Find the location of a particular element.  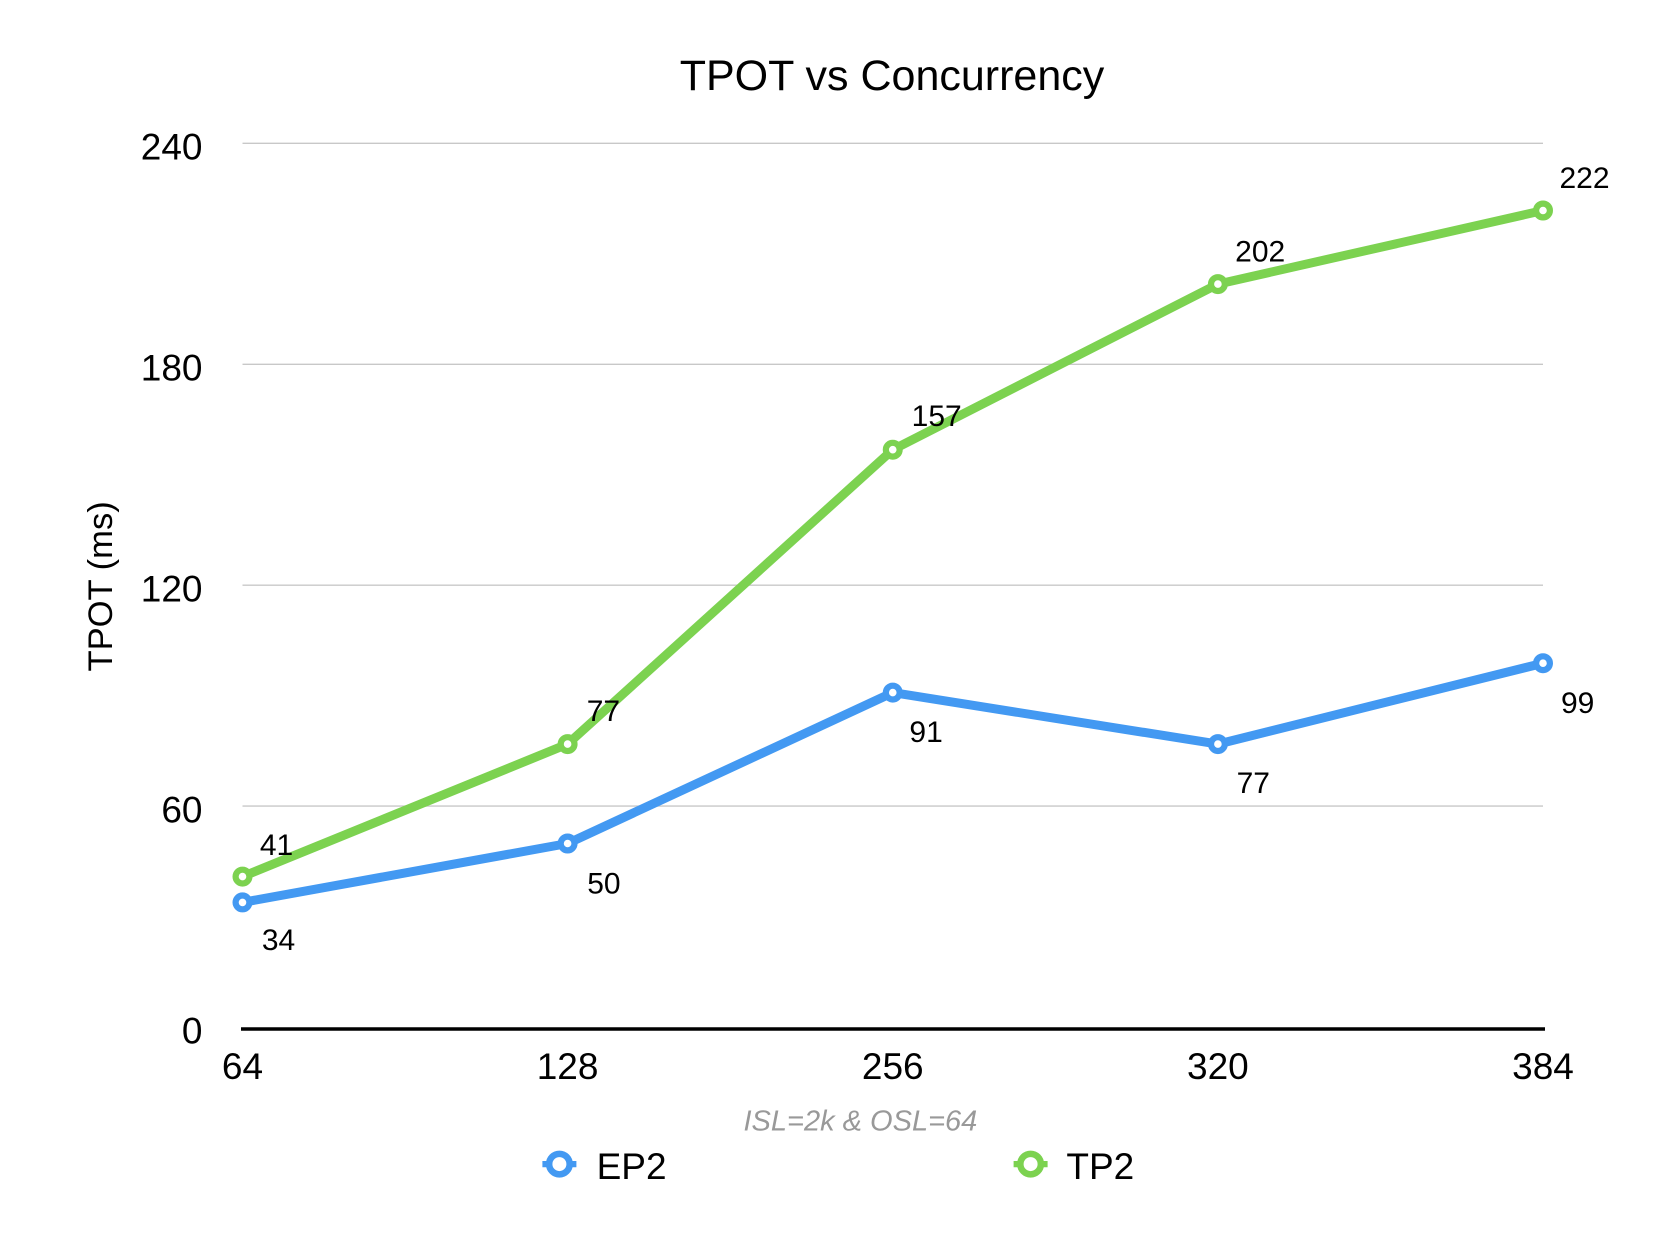

svg-text: 0 is located at coordinates (192, 1031).